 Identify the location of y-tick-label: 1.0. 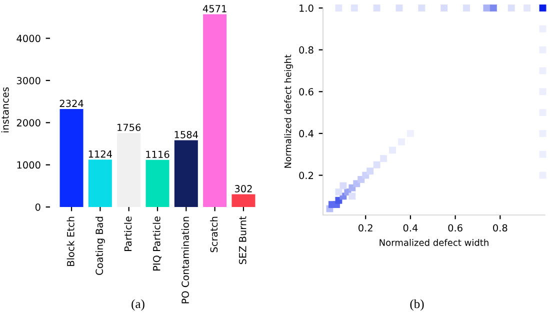
(307, 8).